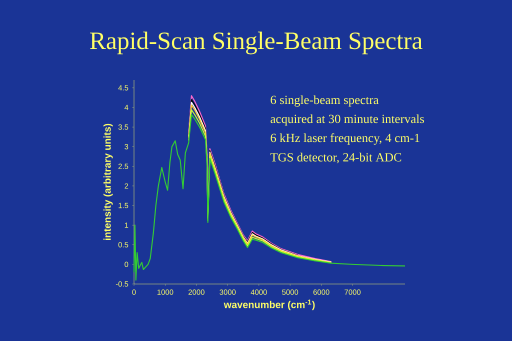 The height and width of the screenshot is (341, 512). I want to click on annotation: 6 kHz laser frequency, 4 cm-1, so click(345, 139).